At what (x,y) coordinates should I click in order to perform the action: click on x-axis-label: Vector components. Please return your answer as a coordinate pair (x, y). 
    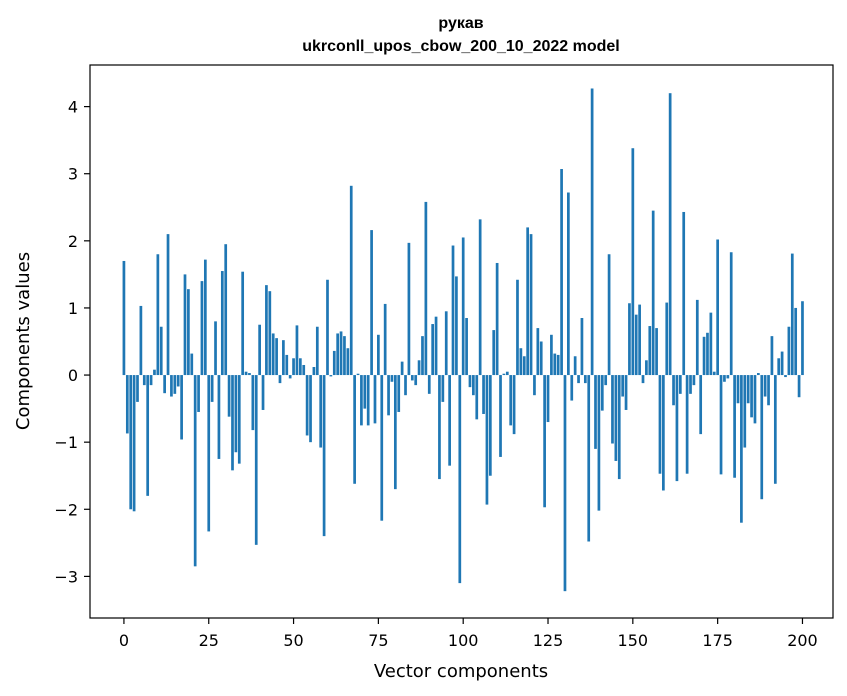
    Looking at the image, I should click on (461, 671).